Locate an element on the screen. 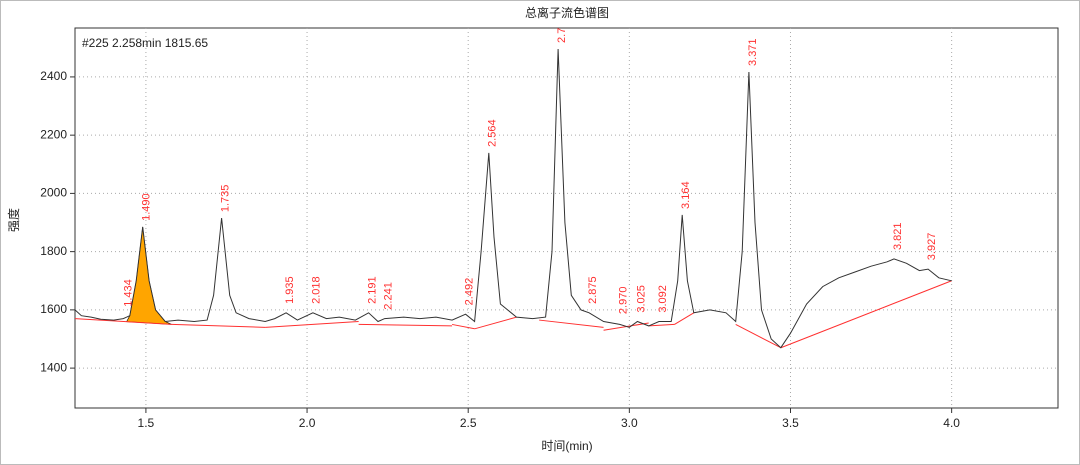  y-tick-label: 1800 is located at coordinates (53, 251).